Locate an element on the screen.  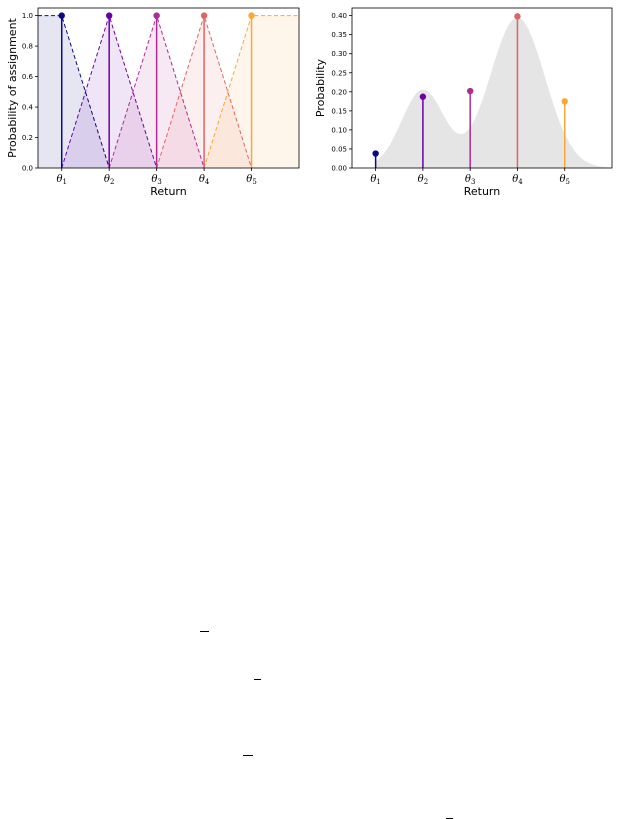
right-1-xtick-label: θ5 is located at coordinates (564, 180).